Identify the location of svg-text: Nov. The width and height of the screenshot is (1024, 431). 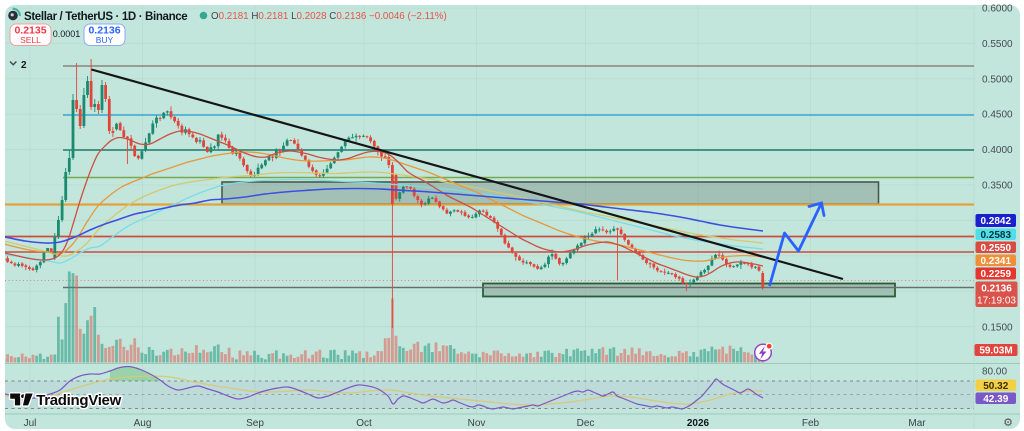
(477, 423).